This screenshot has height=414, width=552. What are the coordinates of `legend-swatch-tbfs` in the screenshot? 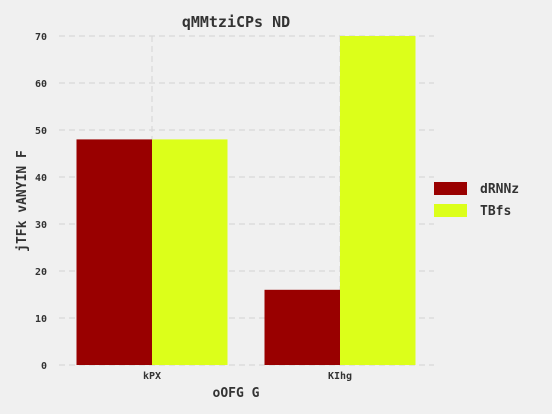 It's located at (450, 210).